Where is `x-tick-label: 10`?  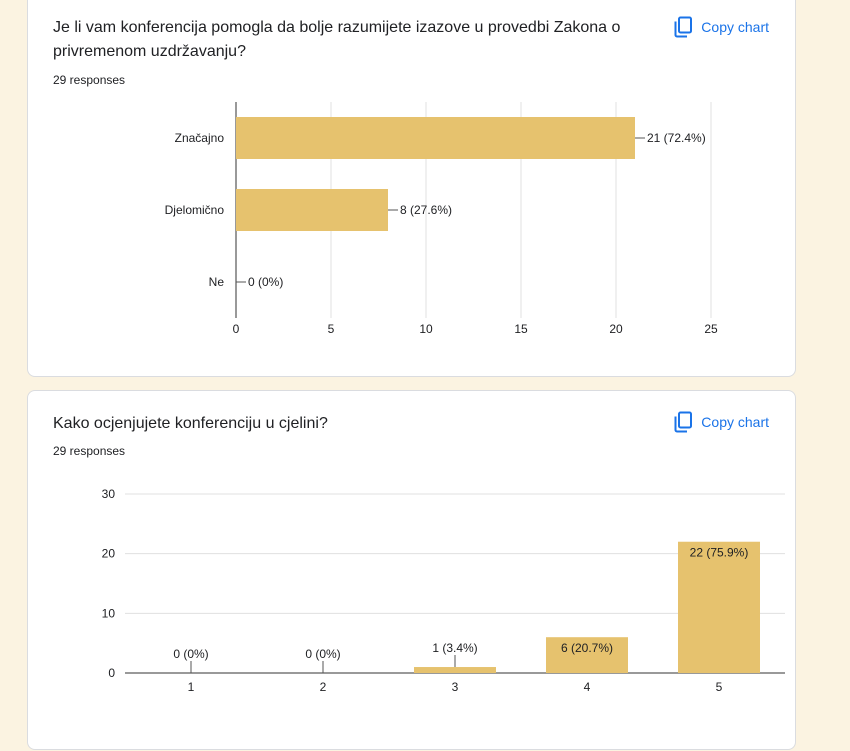 x-tick-label: 10 is located at coordinates (426, 329).